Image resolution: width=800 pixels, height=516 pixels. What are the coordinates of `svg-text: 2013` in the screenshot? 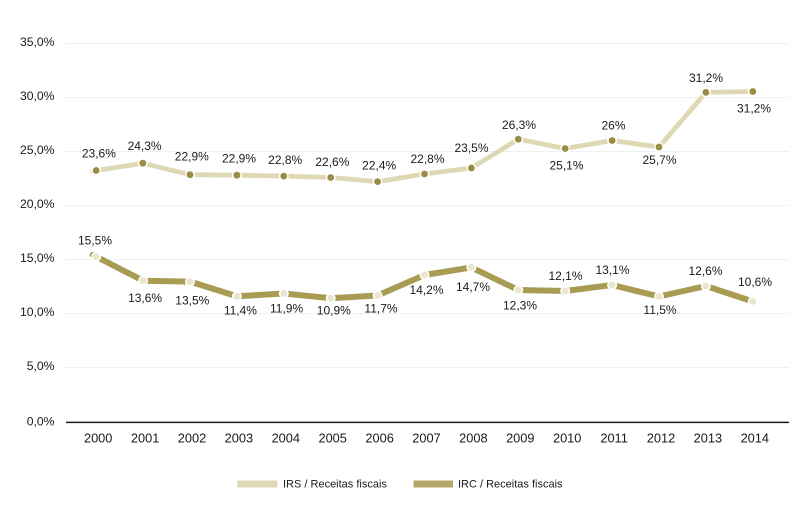 It's located at (708, 437).